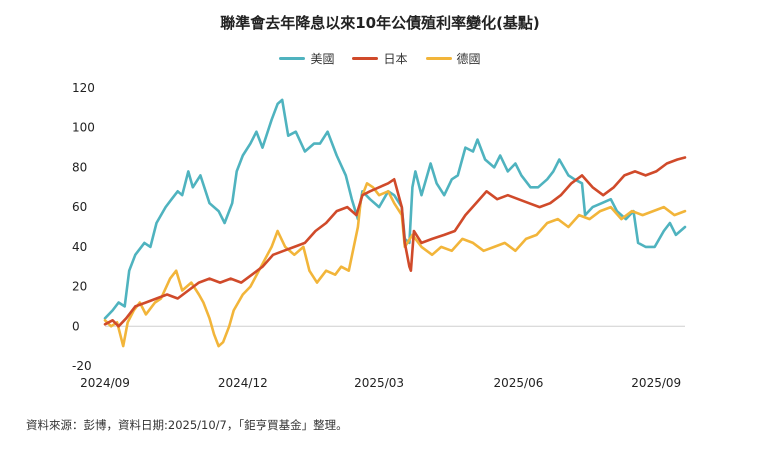 This screenshot has width=760, height=453. I want to click on y-tick-label: 40, so click(79, 247).